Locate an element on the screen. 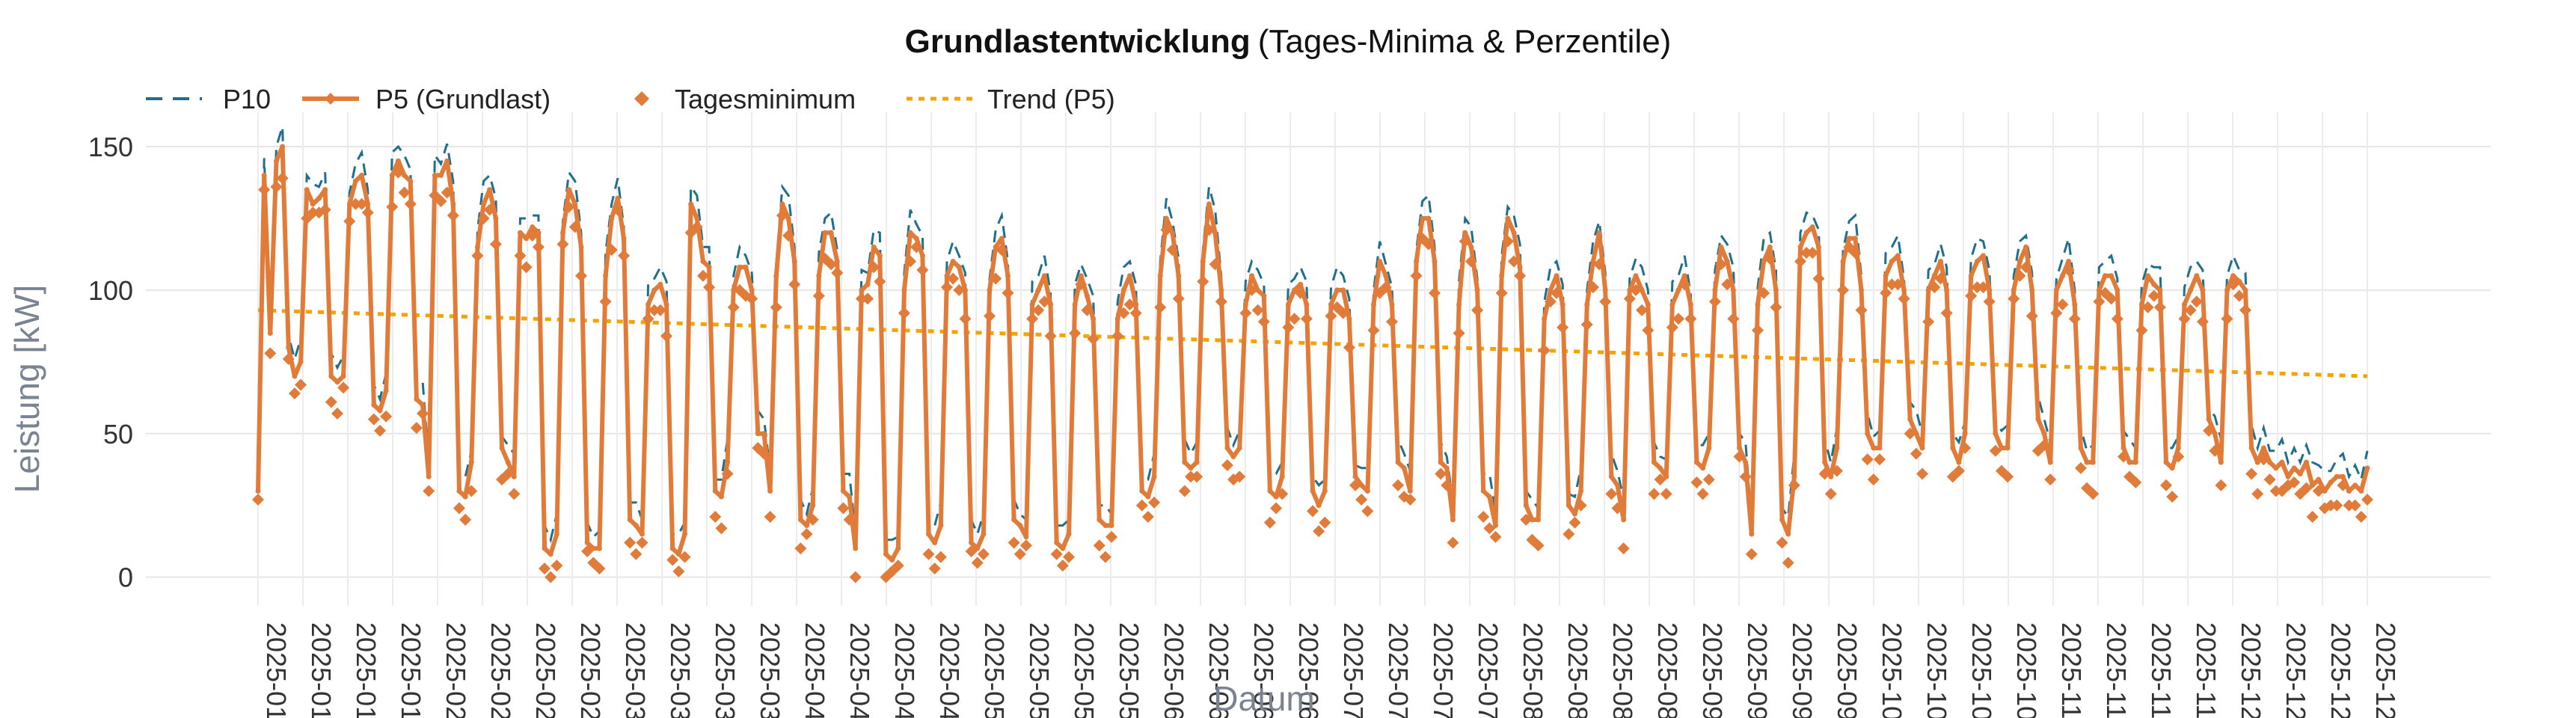  x-tick-label: 2025-01 is located at coordinates (411, 670).